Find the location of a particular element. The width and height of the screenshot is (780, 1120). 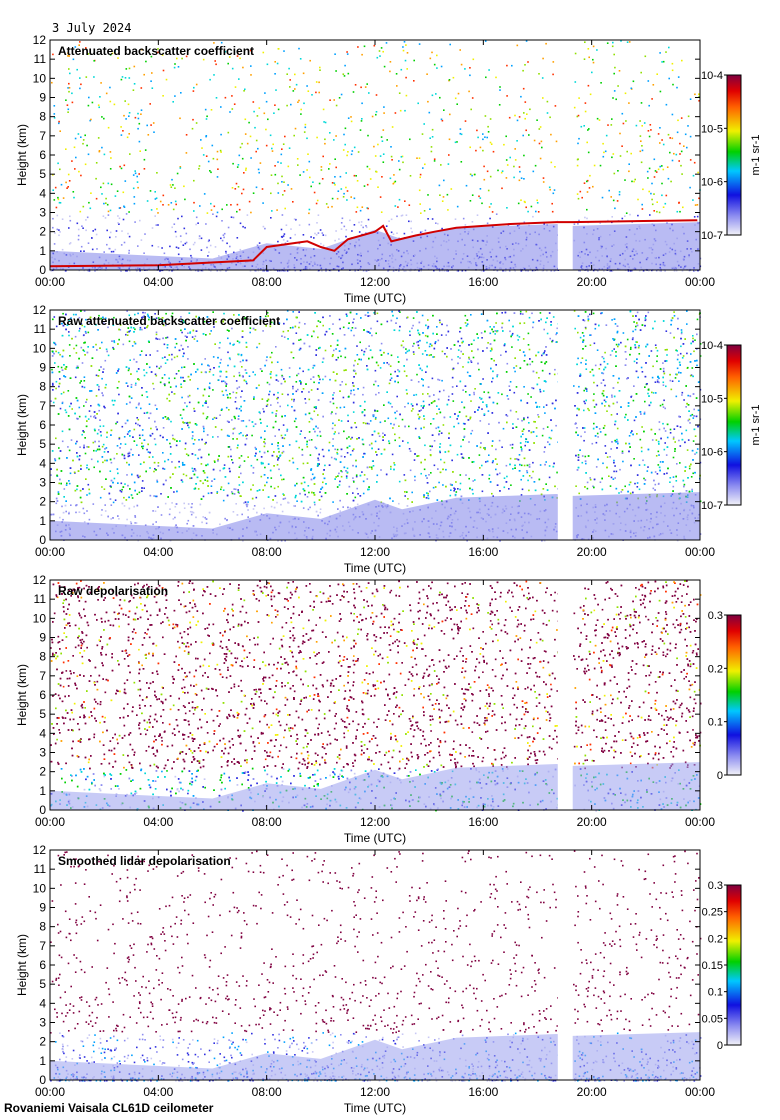

date-label: 3 July 2024 is located at coordinates (91, 28).